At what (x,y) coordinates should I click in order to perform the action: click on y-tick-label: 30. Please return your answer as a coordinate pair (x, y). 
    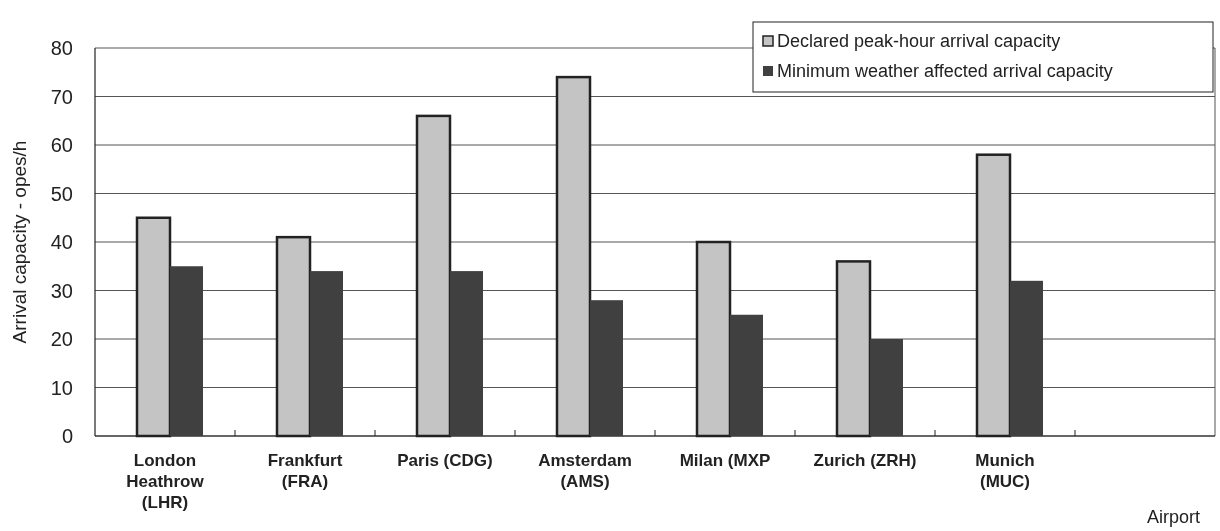
    Looking at the image, I should click on (61, 290).